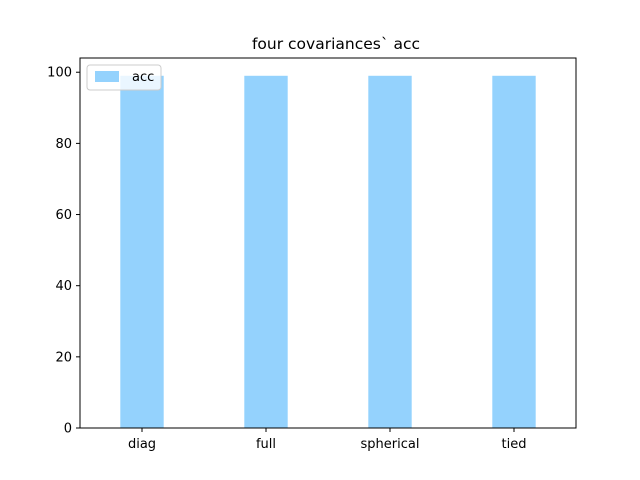  I want to click on bar-spherical, so click(390, 252).